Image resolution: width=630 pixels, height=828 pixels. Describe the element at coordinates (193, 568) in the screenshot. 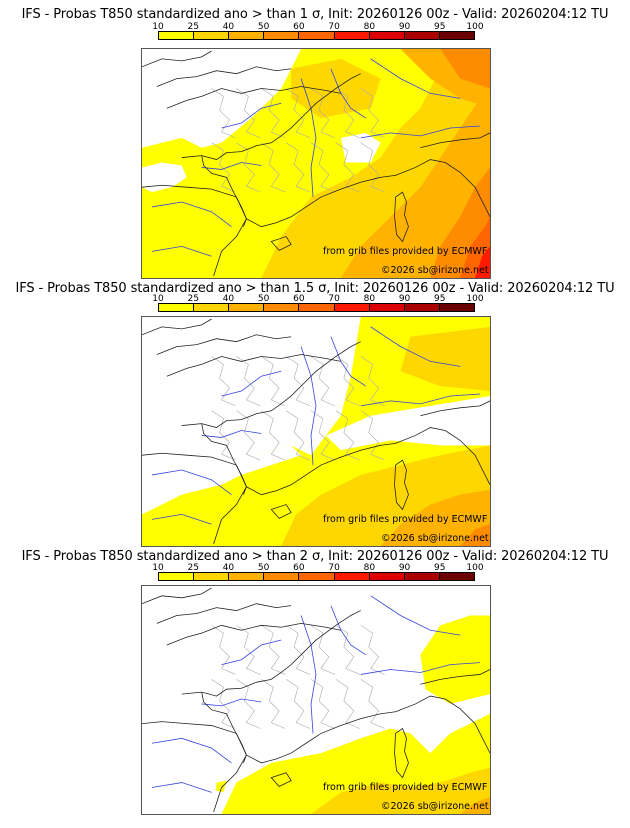

I see `colorbar-tick-25: 25` at that location.